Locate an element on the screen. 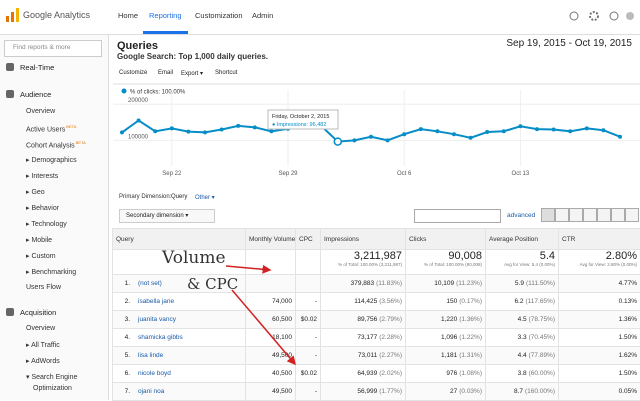 The image size is (640, 401). toolbar-item: Customize is located at coordinates (133, 73).